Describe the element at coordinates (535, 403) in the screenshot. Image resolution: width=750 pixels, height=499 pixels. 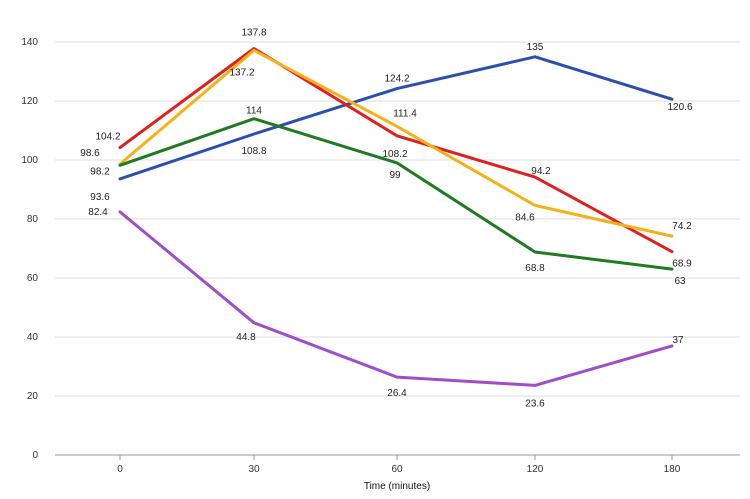
I see `data-label-purple: 23.6` at that location.